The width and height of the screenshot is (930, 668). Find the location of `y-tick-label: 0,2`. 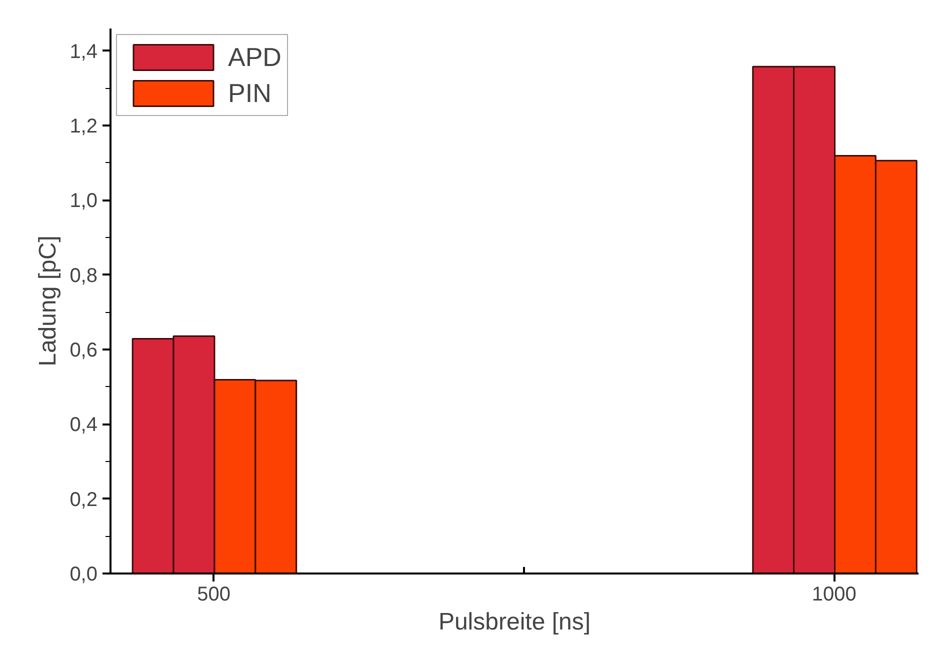

y-tick-label: 0,2 is located at coordinates (84, 499).